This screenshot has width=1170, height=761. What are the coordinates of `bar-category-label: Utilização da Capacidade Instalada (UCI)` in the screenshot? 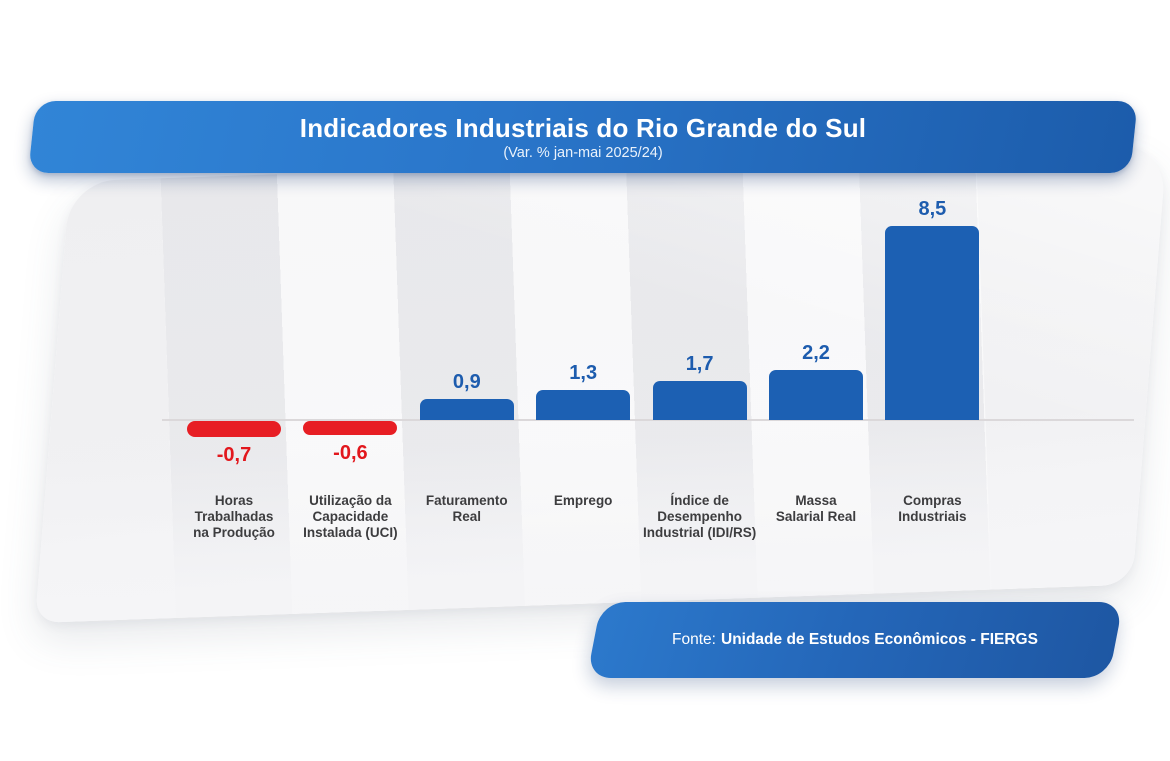 It's located at (350, 516).